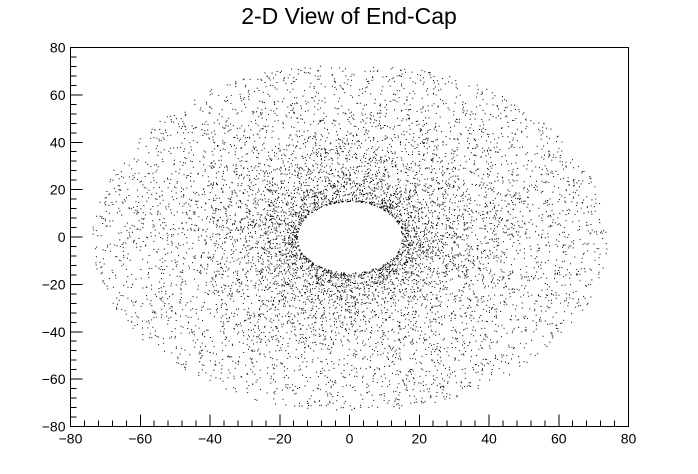 This screenshot has height=474, width=698. I want to click on x-tick-label: −60, so click(140, 439).